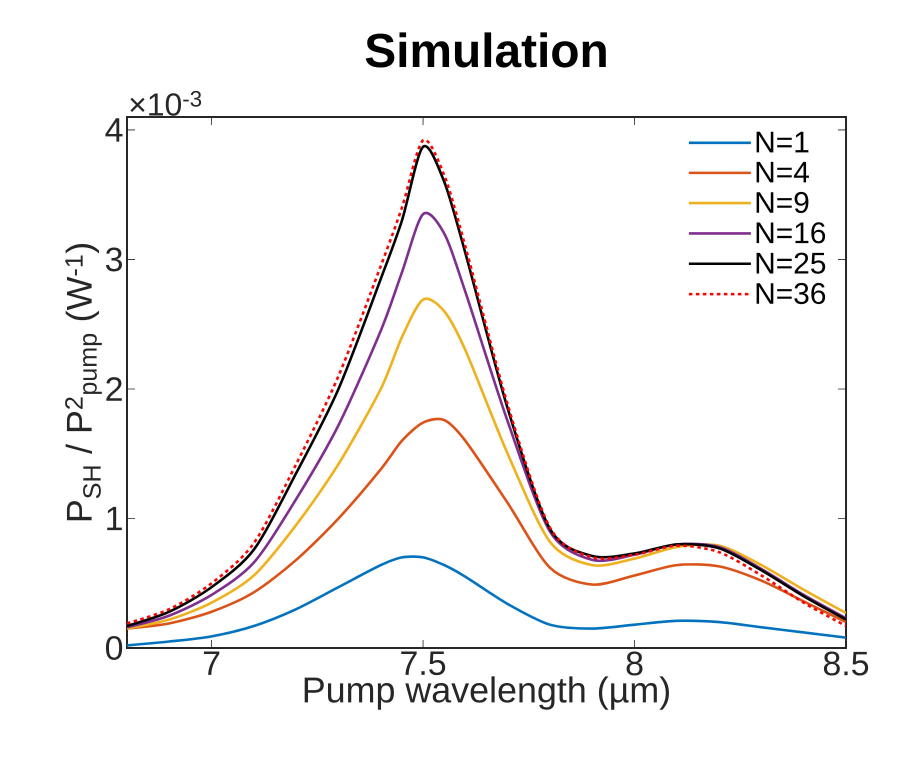 Image resolution: width=897 pixels, height=765 pixels. Describe the element at coordinates (212, 663) in the screenshot. I see `x-tick-label: 7` at that location.